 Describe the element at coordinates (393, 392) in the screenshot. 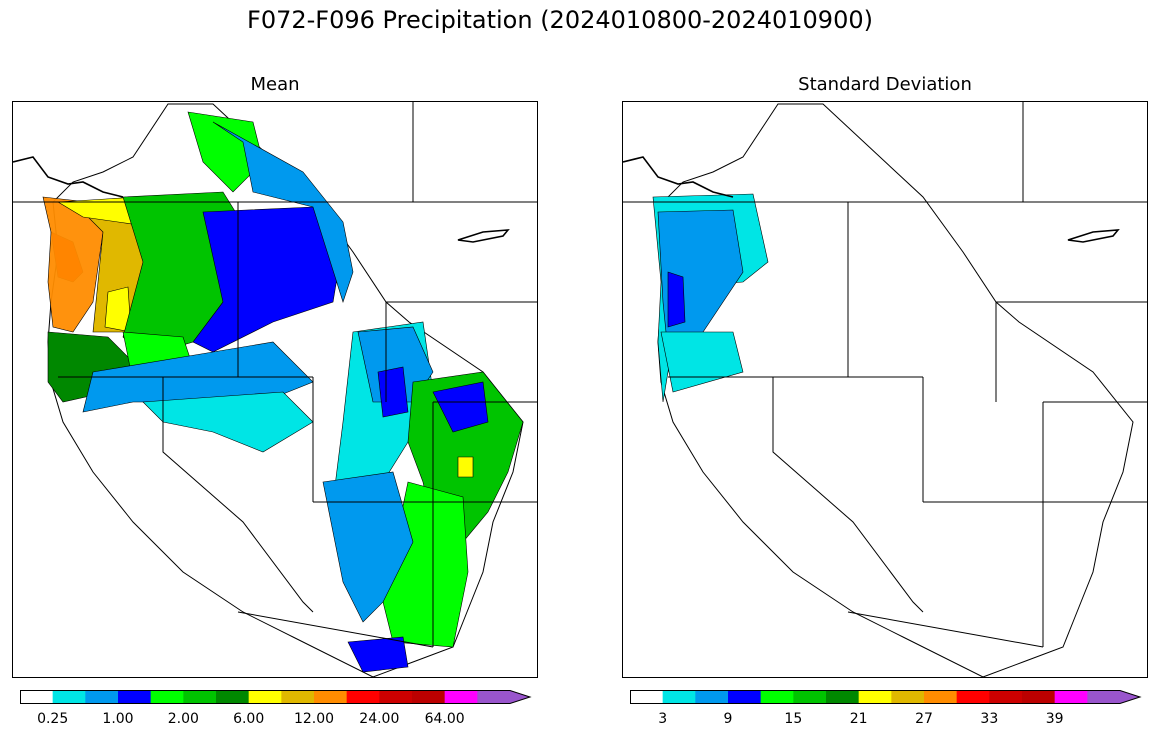

I see `region-blue-ut` at that location.